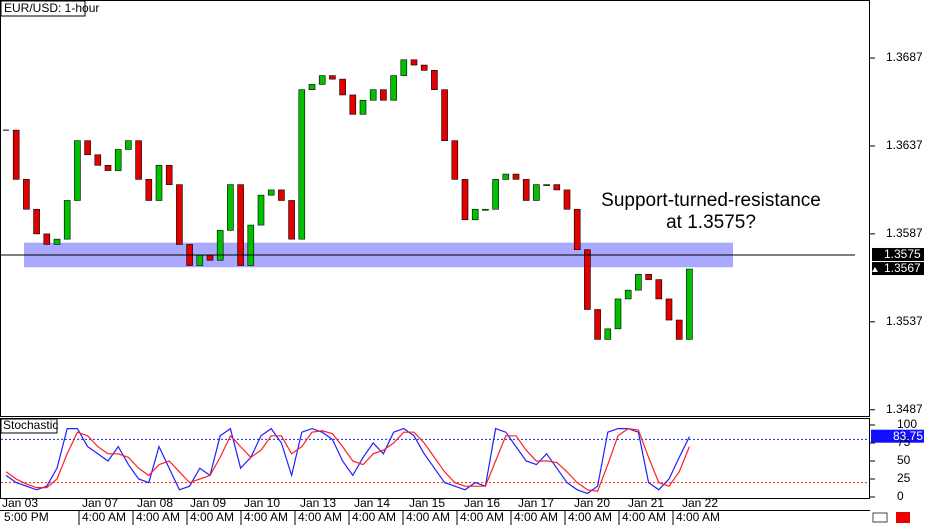 Image resolution: width=925 pixels, height=525 pixels. What do you see at coordinates (372, 503) in the screenshot?
I see `x-date-label: Jan 14` at bounding box center [372, 503].